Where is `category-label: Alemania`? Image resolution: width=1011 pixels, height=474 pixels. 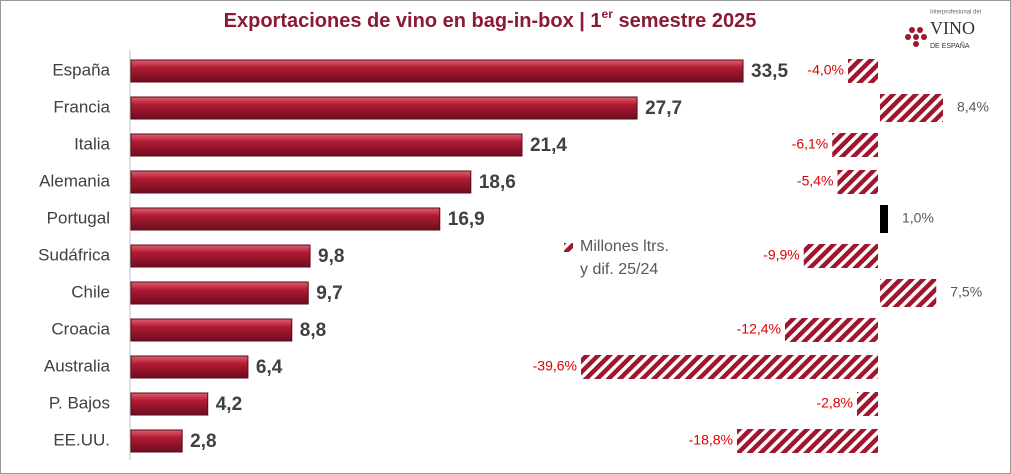
category-label: Alemania is located at coordinates (74, 180).